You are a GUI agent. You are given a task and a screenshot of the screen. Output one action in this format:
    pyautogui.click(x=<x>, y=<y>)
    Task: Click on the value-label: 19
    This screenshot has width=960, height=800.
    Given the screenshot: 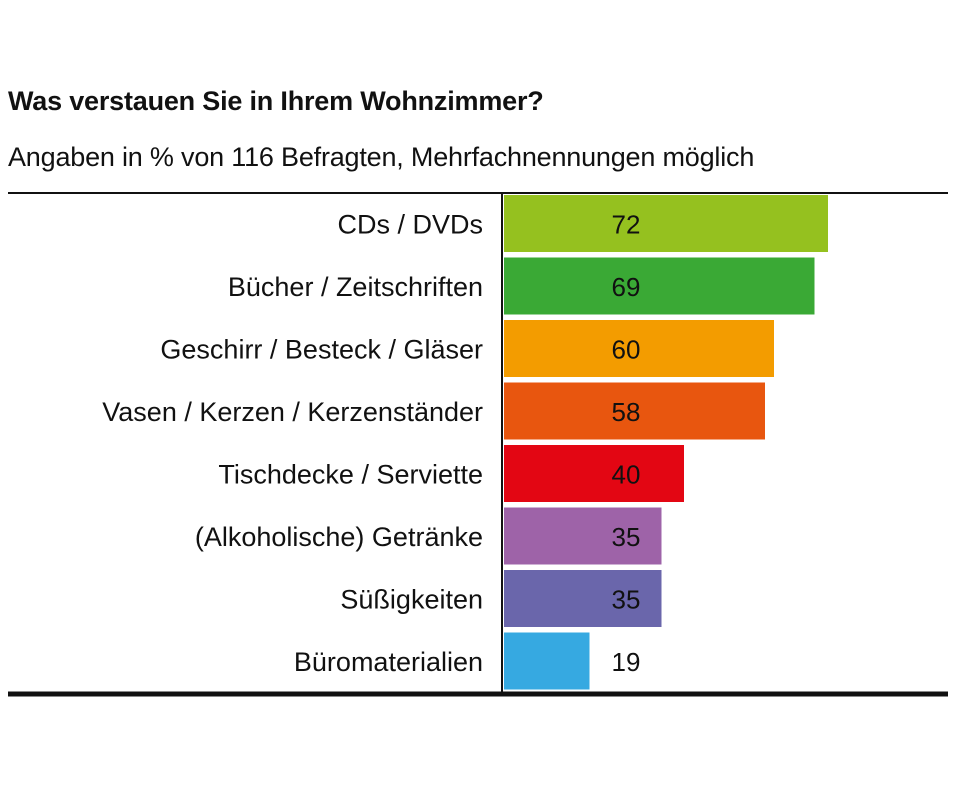 What is the action you would take?
    pyautogui.click(x=626, y=662)
    